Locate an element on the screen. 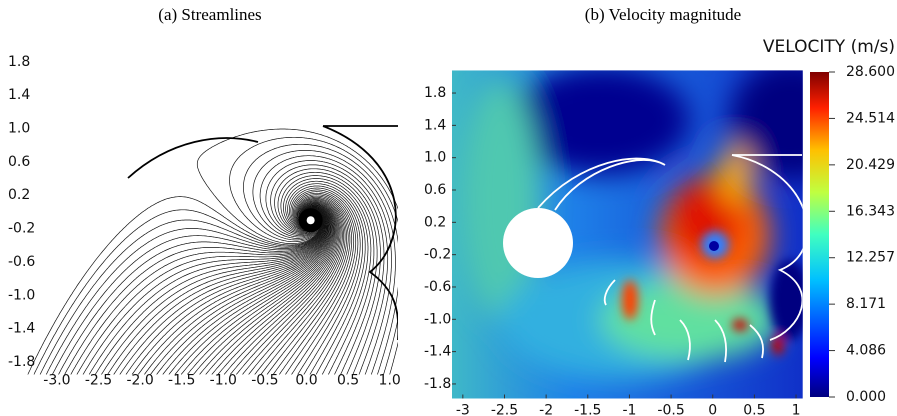 The width and height of the screenshot is (897, 416). x-tick-label: -2.0 is located at coordinates (139, 381).